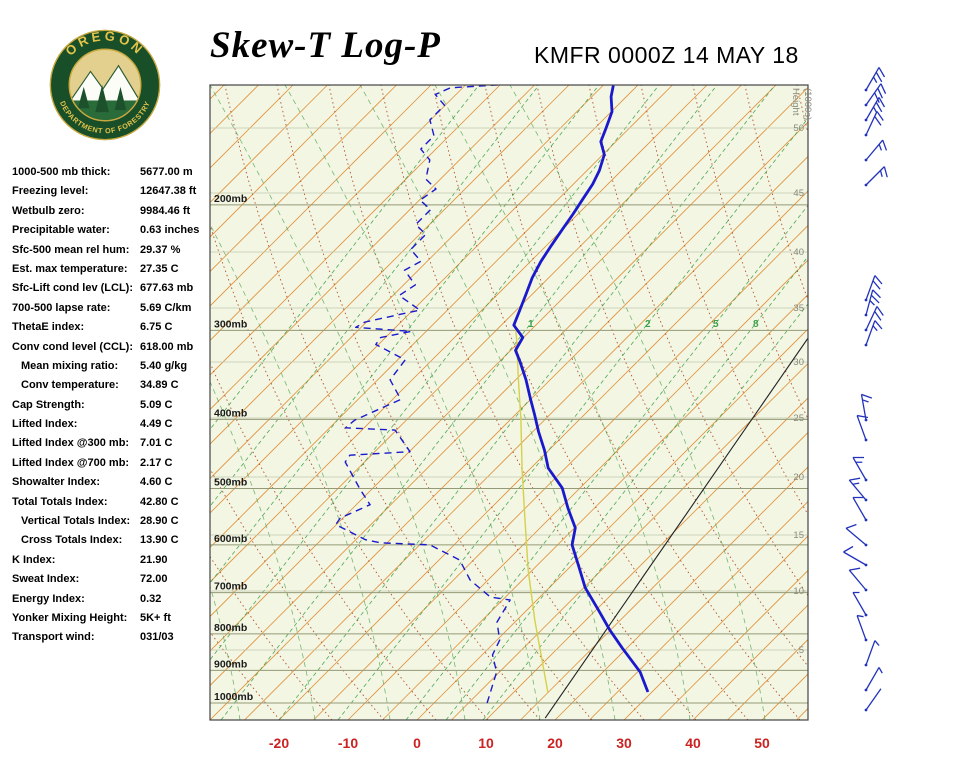 This screenshot has height=768, width=960. What do you see at coordinates (167, 288) in the screenshot?
I see `index-value: 677.63 mb` at bounding box center [167, 288].